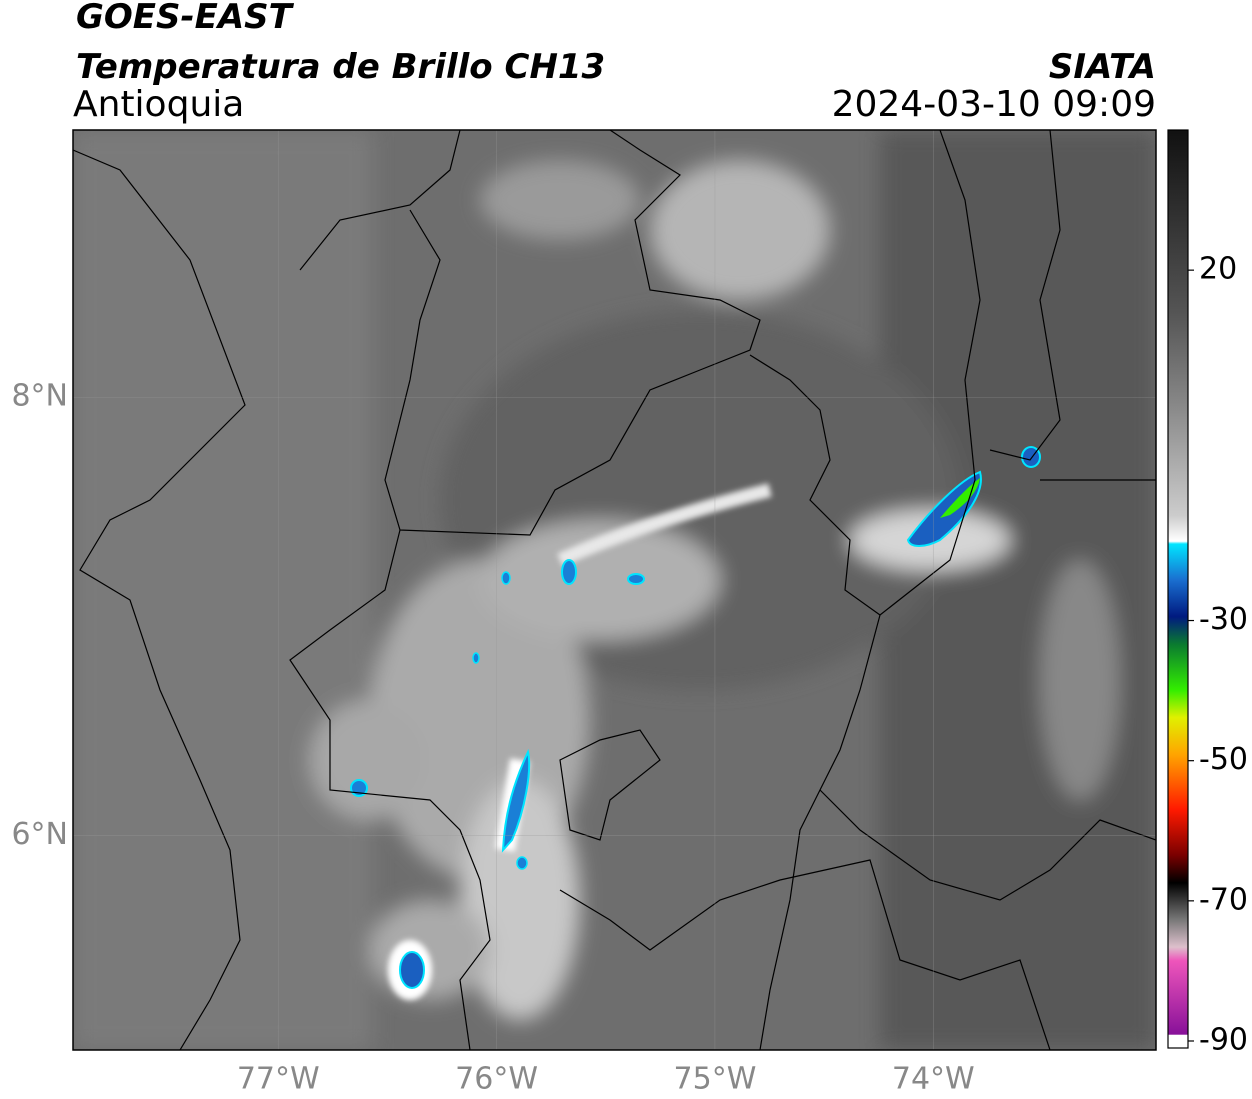  Describe the element at coordinates (39, 834) in the screenshot. I see `y-tick-label: 6°N` at that location.